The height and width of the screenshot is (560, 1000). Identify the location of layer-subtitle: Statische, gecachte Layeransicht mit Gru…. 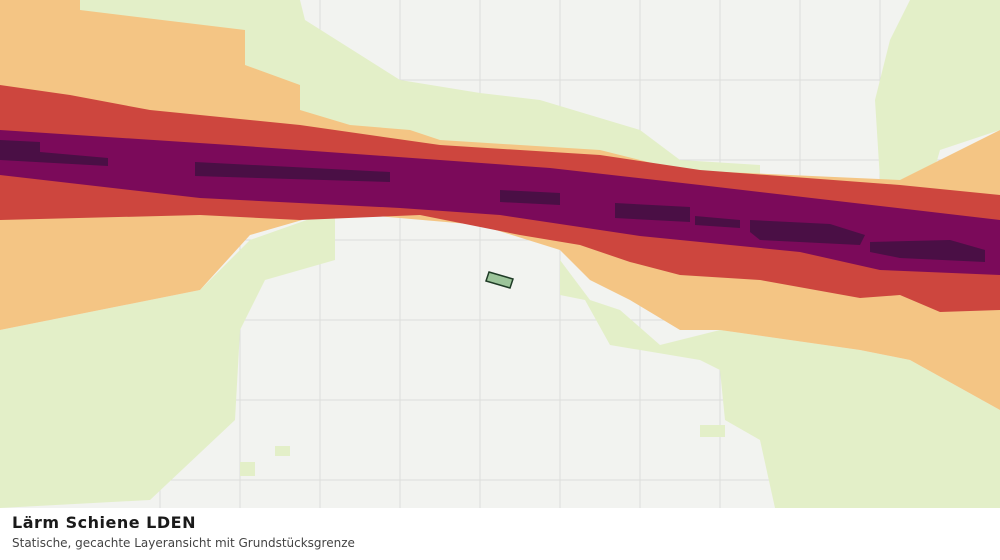
(183, 543).